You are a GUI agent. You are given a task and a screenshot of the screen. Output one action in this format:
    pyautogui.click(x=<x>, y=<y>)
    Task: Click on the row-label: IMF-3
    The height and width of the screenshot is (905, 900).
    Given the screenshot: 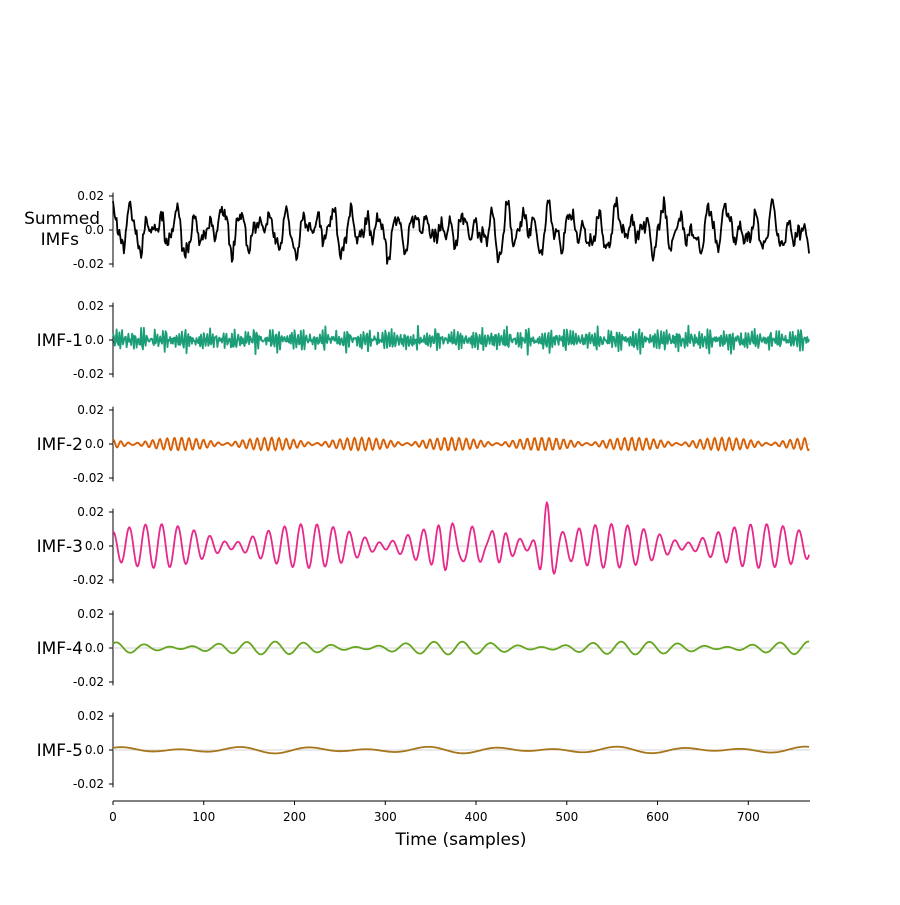 What is the action you would take?
    pyautogui.click(x=60, y=547)
    